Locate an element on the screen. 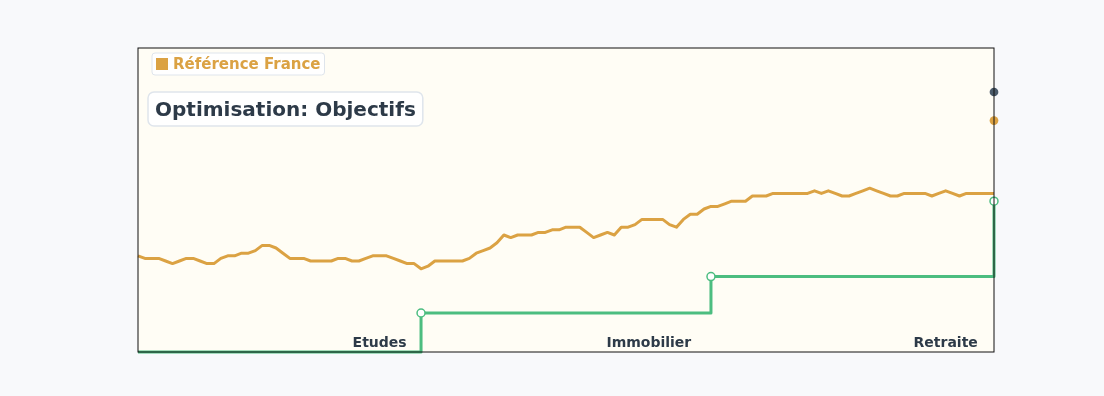 This screenshot has width=1104, height=396. chart-title: Optimisation: Objectifs is located at coordinates (285, 109).